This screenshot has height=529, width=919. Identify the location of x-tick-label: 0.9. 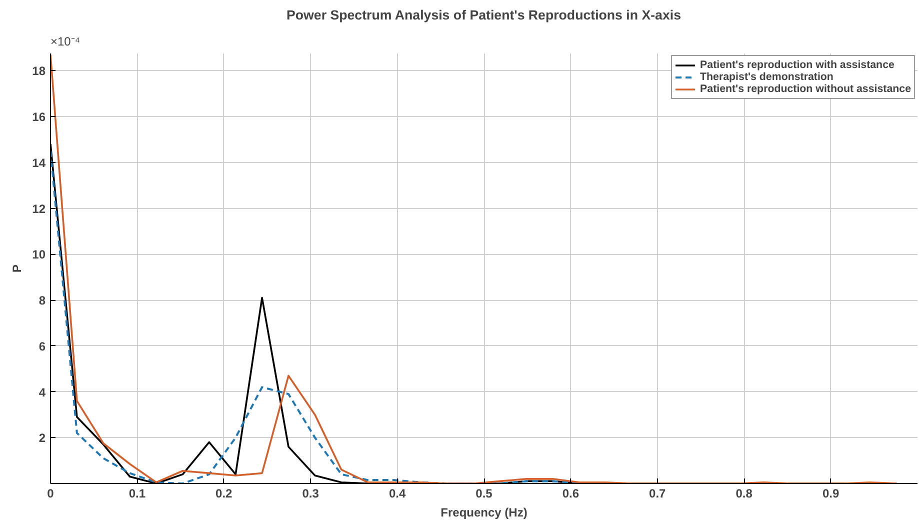
(831, 493).